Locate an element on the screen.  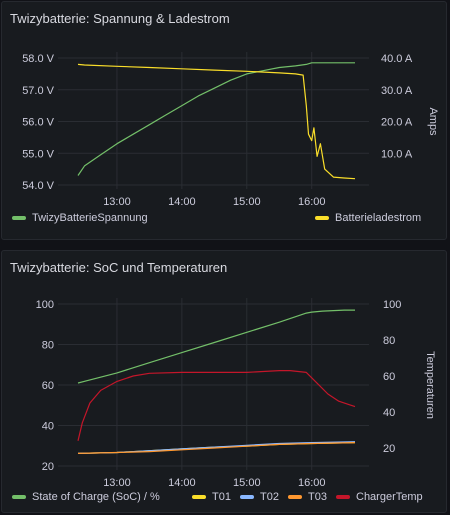
legend-item-t03: T03 is located at coordinates (307, 497).